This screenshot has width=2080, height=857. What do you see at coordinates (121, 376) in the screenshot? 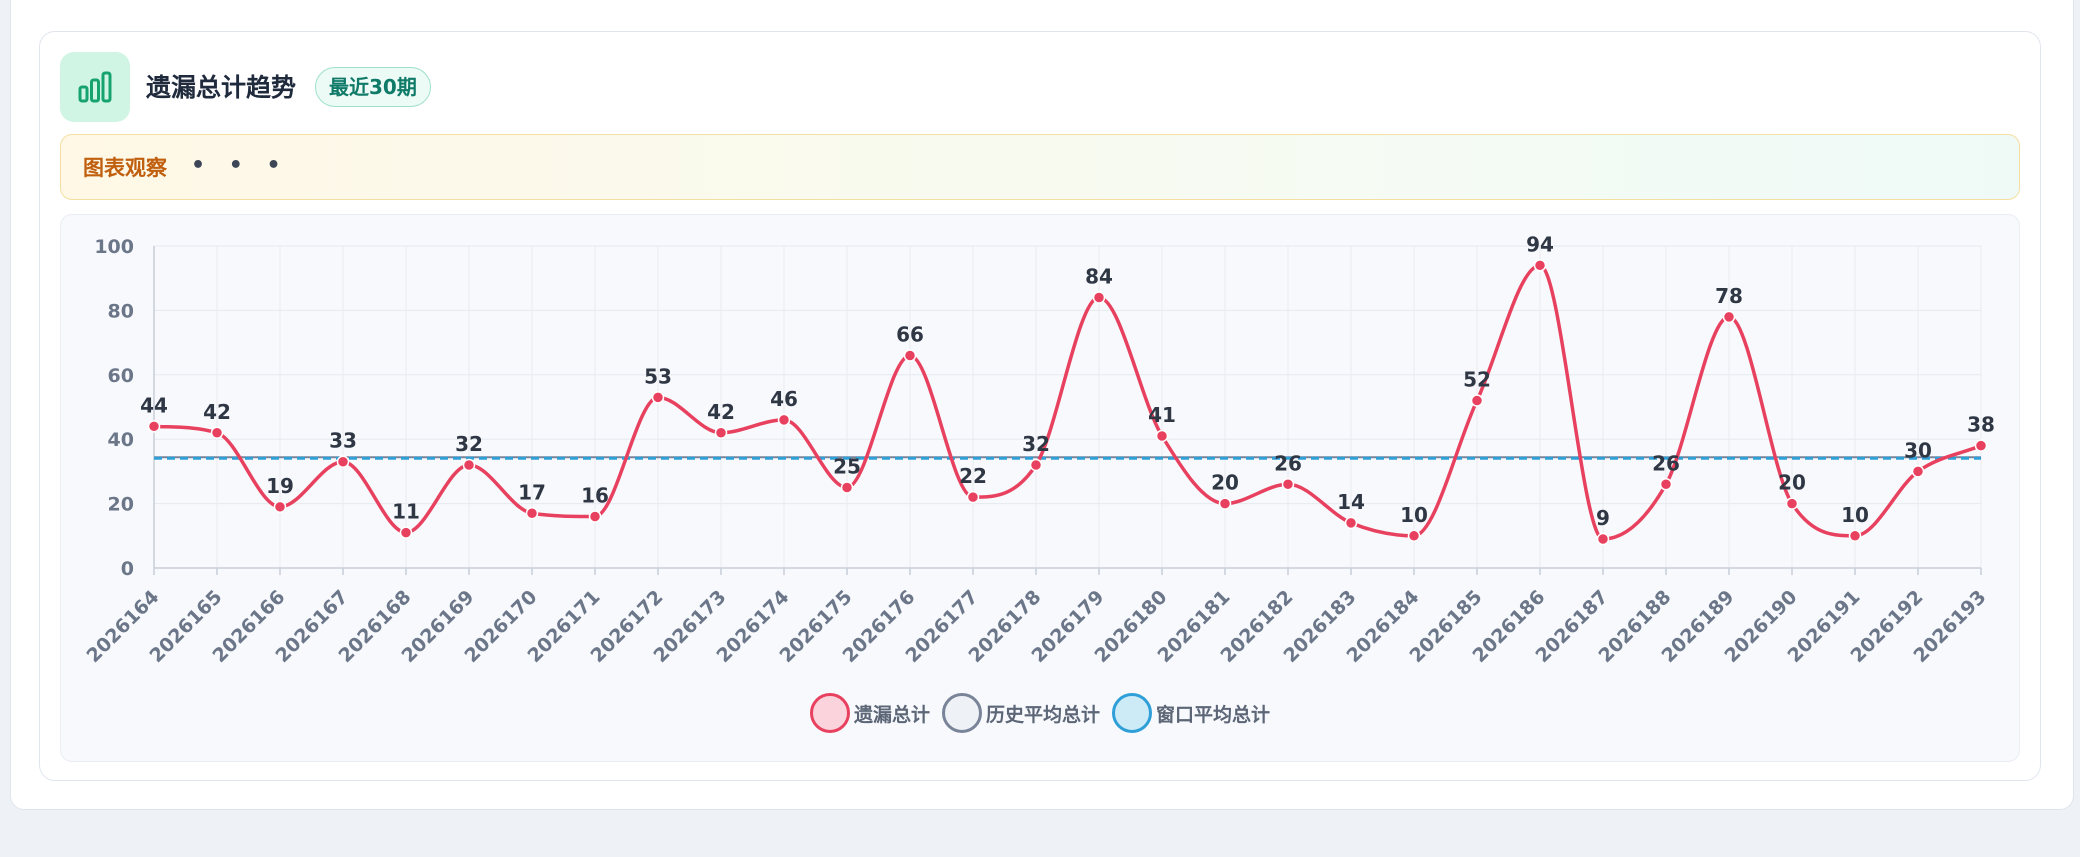
I see `y-tick-label: 60` at bounding box center [121, 376].